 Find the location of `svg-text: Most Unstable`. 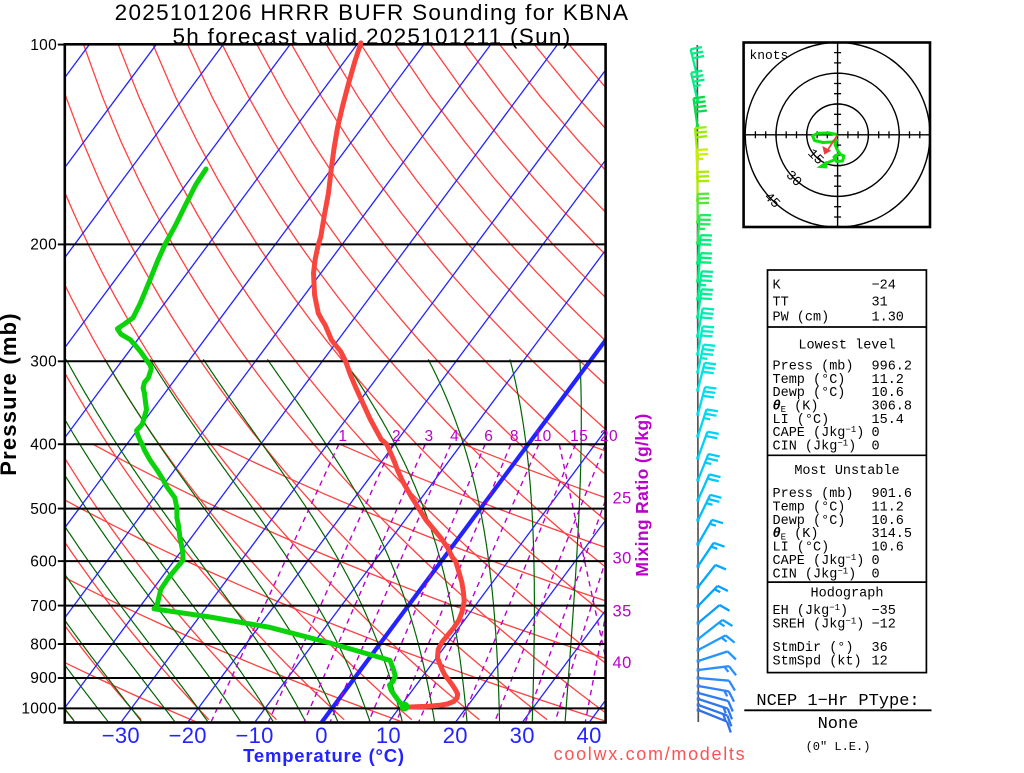

svg-text: Most Unstable is located at coordinates (846, 471).